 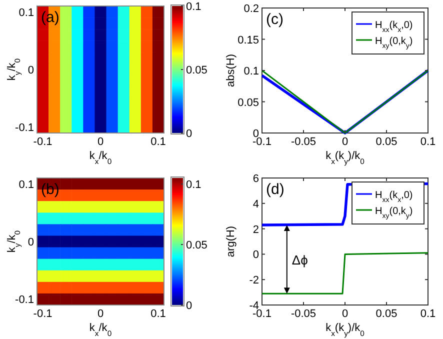 What do you see at coordinates (50, 189) in the screenshot?
I see `annotation: (b)` at bounding box center [50, 189].